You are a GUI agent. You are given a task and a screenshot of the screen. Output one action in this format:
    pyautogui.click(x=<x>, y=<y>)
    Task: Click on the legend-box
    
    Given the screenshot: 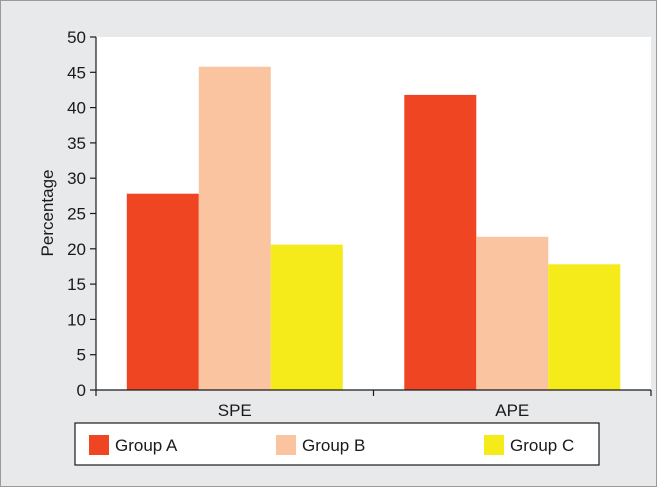 What is the action you would take?
    pyautogui.click(x=337, y=444)
    